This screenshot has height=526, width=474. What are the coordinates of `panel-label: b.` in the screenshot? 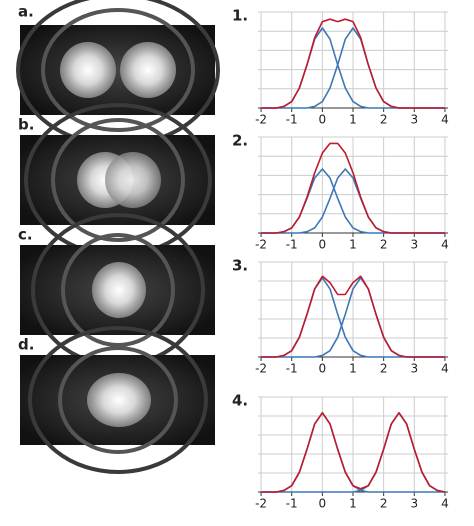 It's located at (26, 125).